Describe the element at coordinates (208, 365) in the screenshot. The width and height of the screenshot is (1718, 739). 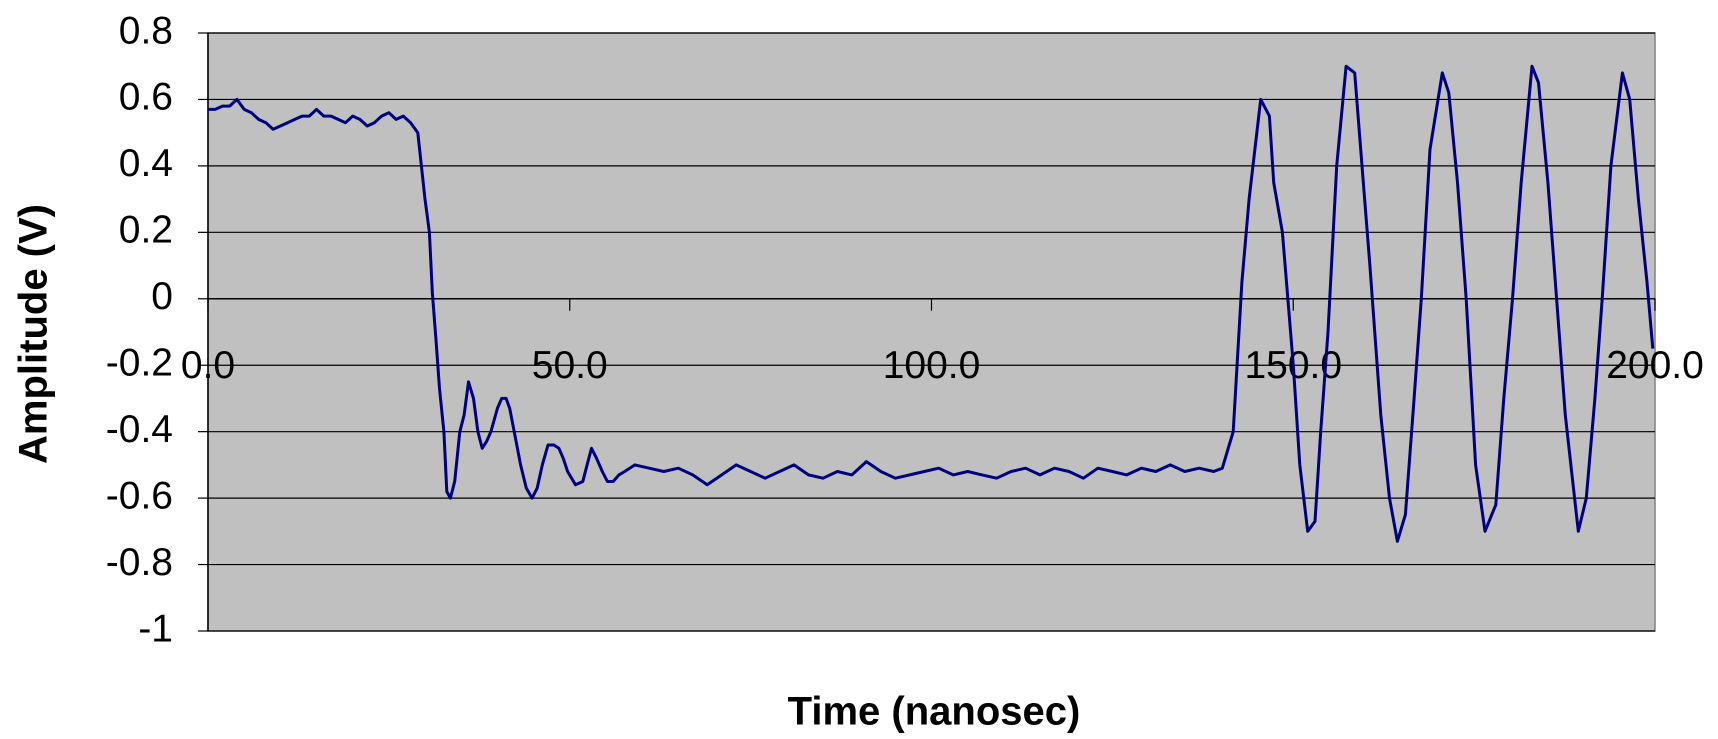
I see `x-tick-label: 0.0` at that location.